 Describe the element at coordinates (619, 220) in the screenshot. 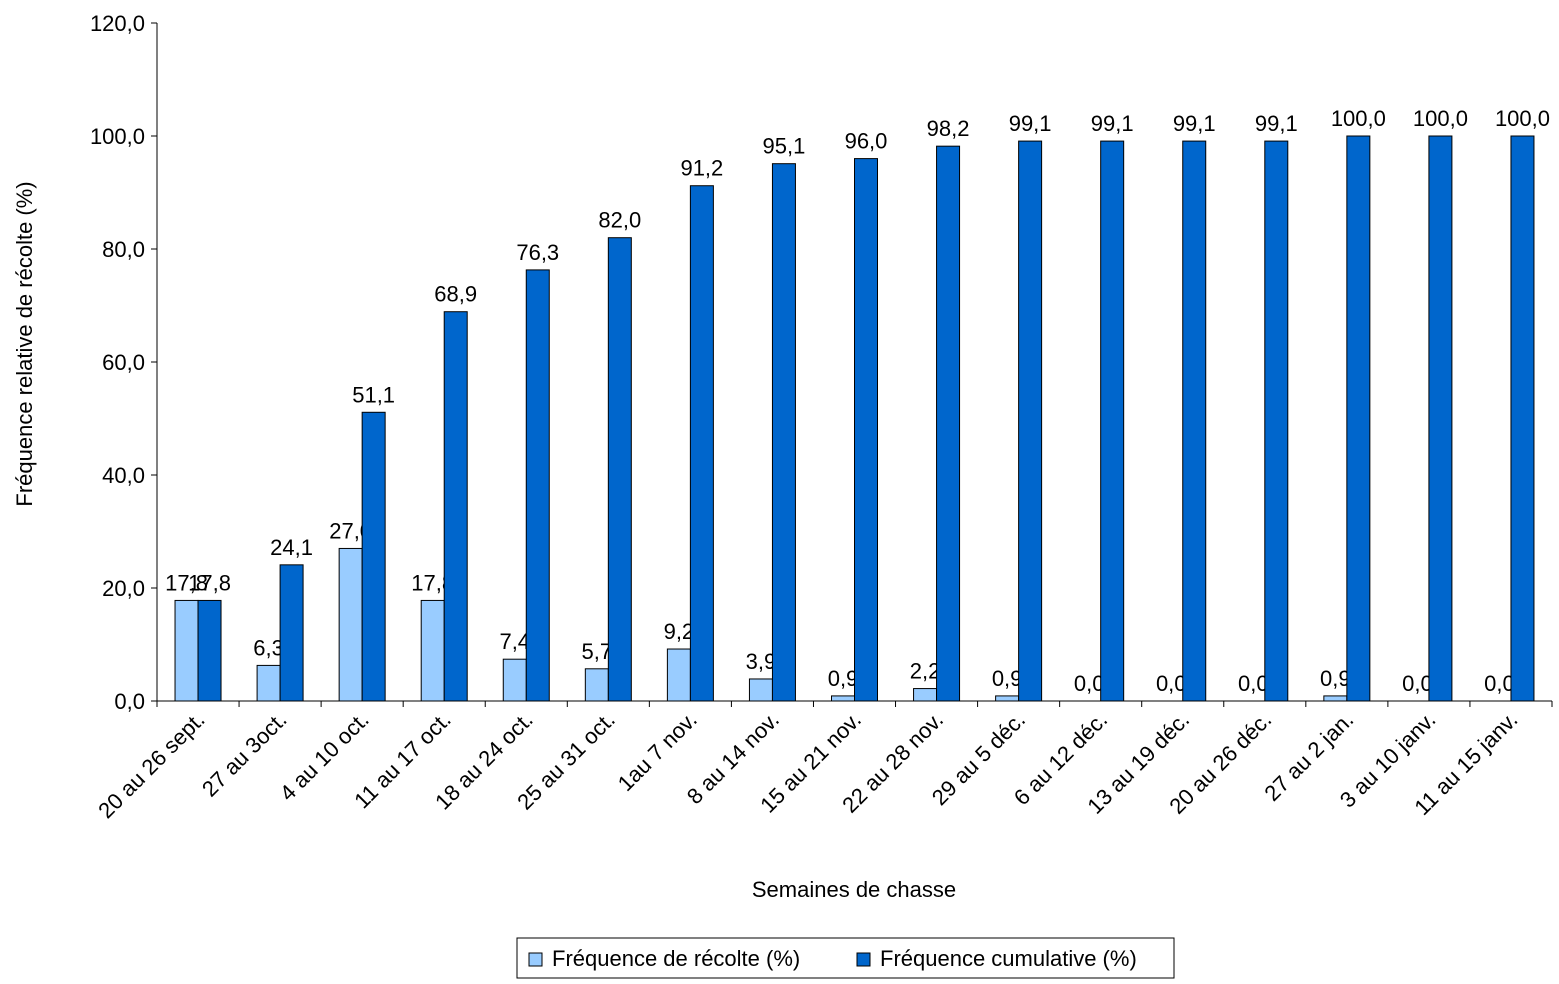

I see `data-label-cumulative: 82,0` at that location.